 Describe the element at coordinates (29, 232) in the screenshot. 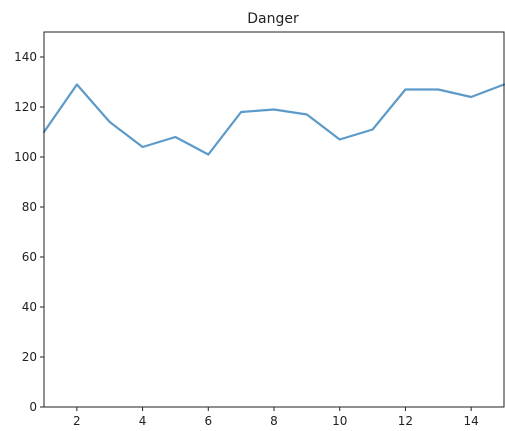

I see `y-axis: 0 20 40 60 80 100 120 140` at that location.